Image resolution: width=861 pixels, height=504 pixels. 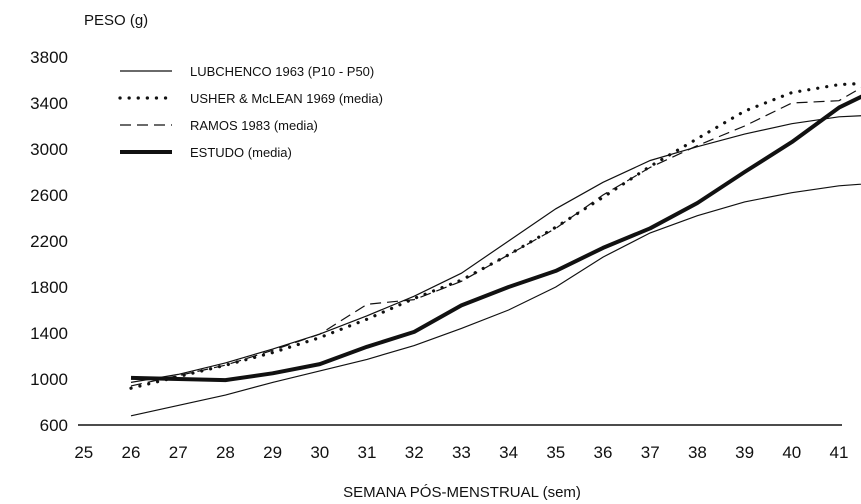 What do you see at coordinates (461, 452) in the screenshot?
I see `x-tick-label: 33` at bounding box center [461, 452].